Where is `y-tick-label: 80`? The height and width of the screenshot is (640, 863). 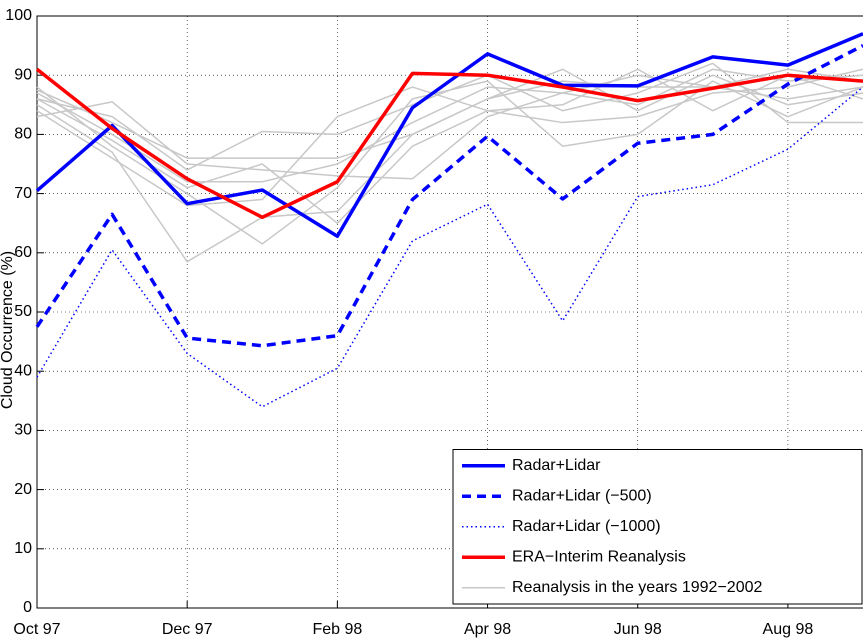 y-tick-label: 80 is located at coordinates (23, 134).